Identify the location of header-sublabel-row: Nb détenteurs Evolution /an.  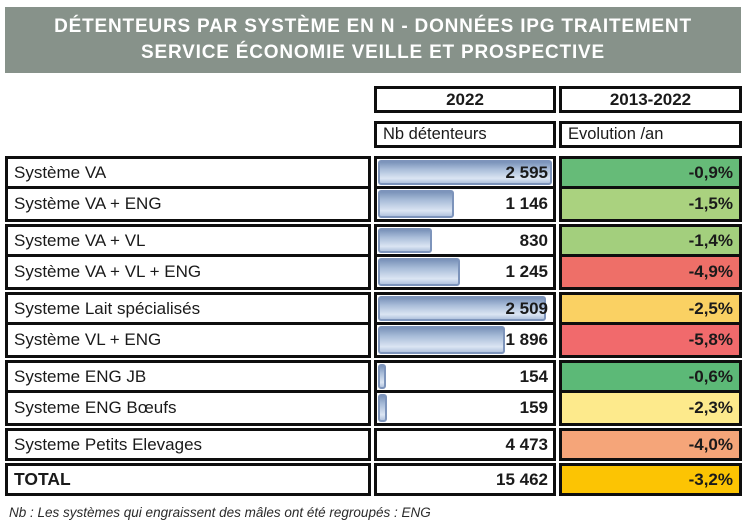
(373, 137).